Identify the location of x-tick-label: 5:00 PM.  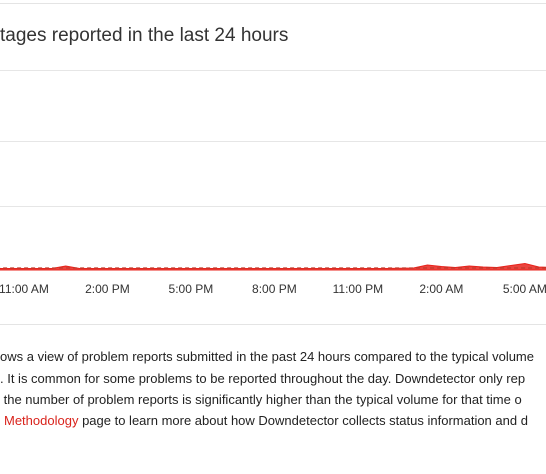
(191, 289).